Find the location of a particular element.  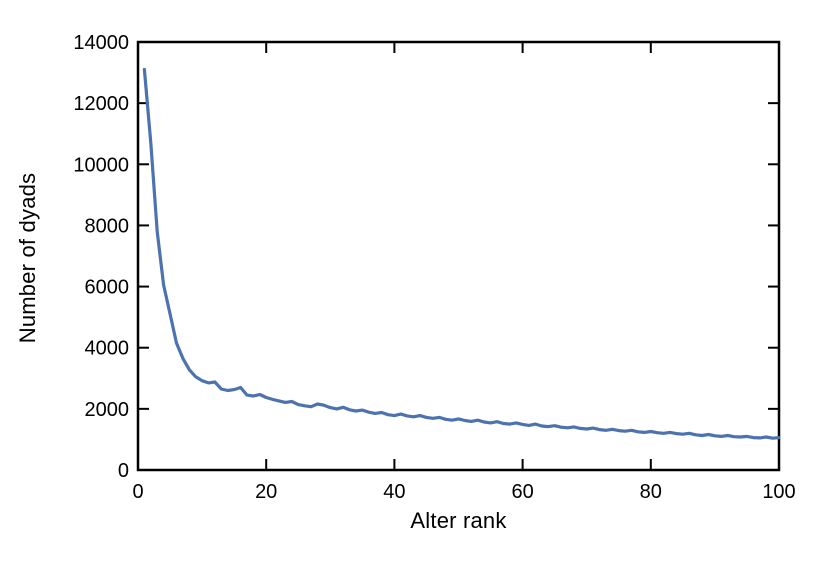

x-axis-label: Alter rank is located at coordinates (458, 520).